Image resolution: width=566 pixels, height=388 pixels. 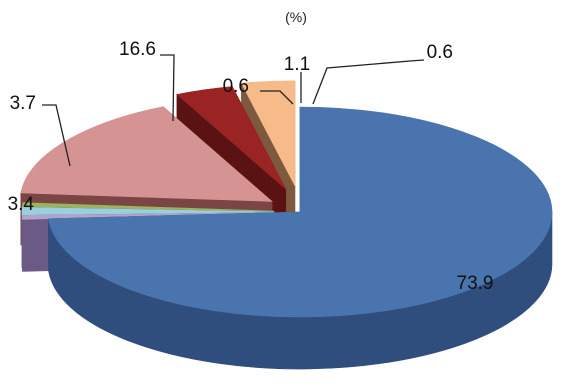 I want to click on data-label: 1.1, so click(x=297, y=64).